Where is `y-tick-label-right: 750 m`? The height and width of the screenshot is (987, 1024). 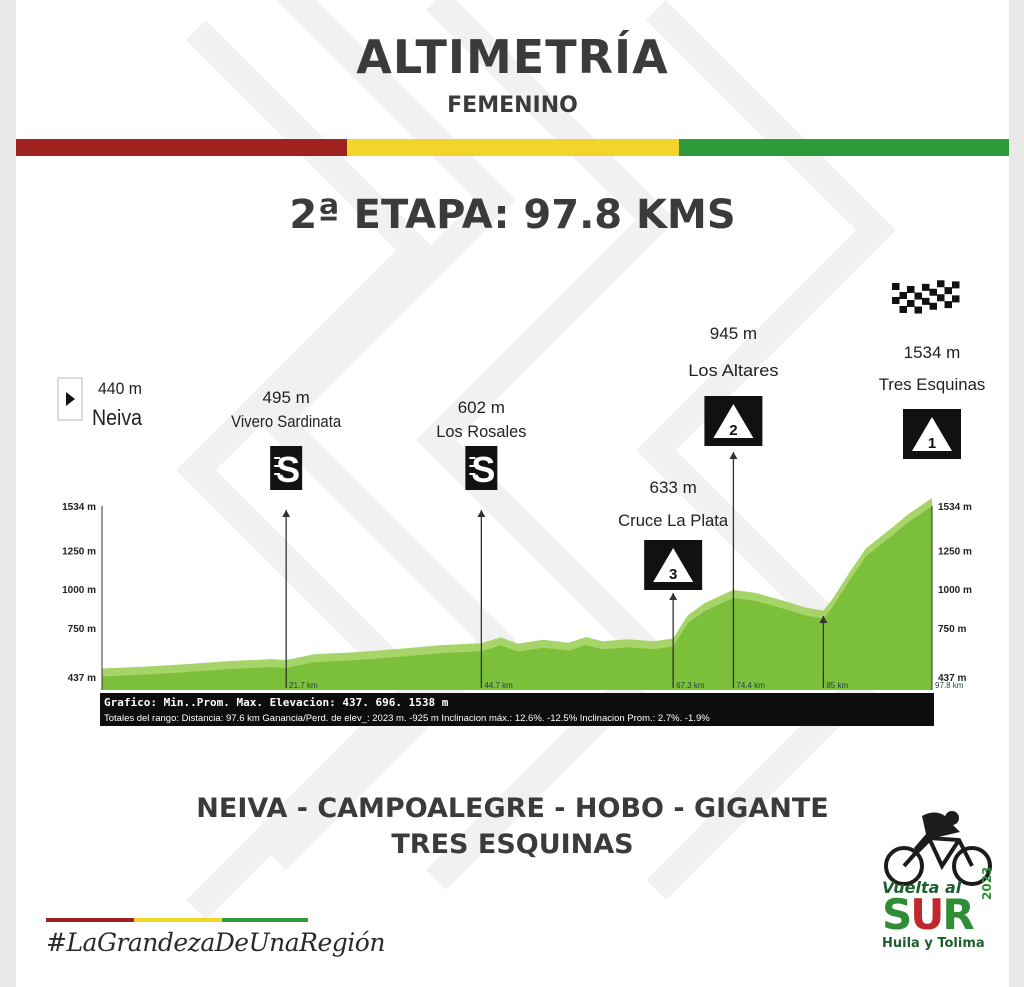 y-tick-label-right: 750 m is located at coordinates (952, 629).